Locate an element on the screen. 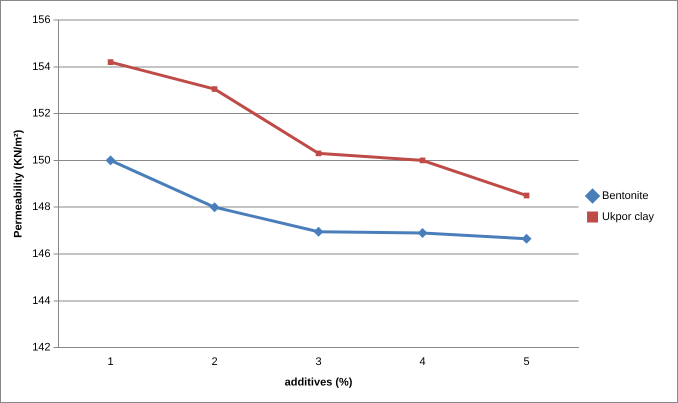 The height and width of the screenshot is (403, 678). y-tick-label: 154 is located at coordinates (41, 66).